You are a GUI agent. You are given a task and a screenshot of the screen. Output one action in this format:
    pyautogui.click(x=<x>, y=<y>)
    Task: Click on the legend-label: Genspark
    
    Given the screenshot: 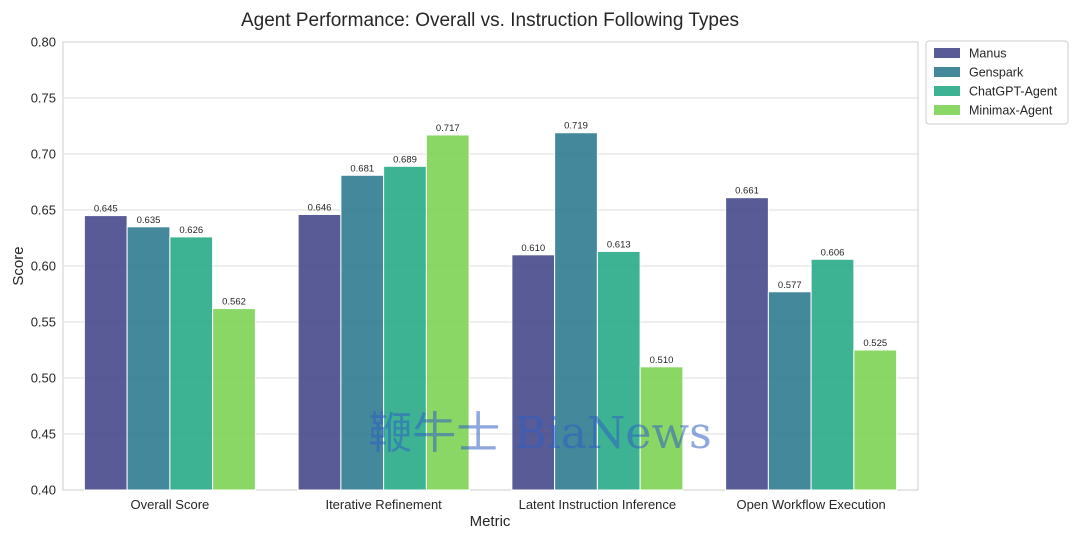 What is the action you would take?
    pyautogui.click(x=996, y=73)
    